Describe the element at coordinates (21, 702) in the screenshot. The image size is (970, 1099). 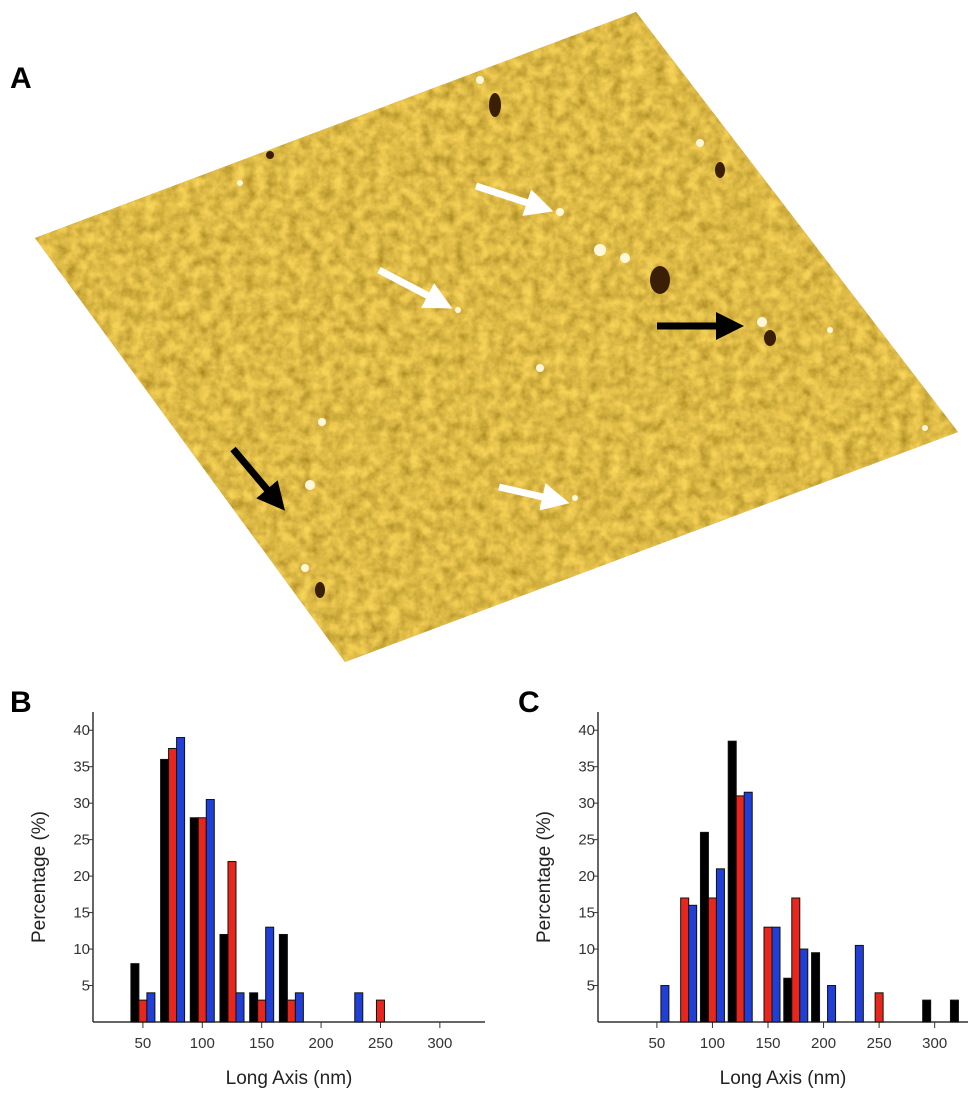
I see `panel-label: B` at that location.